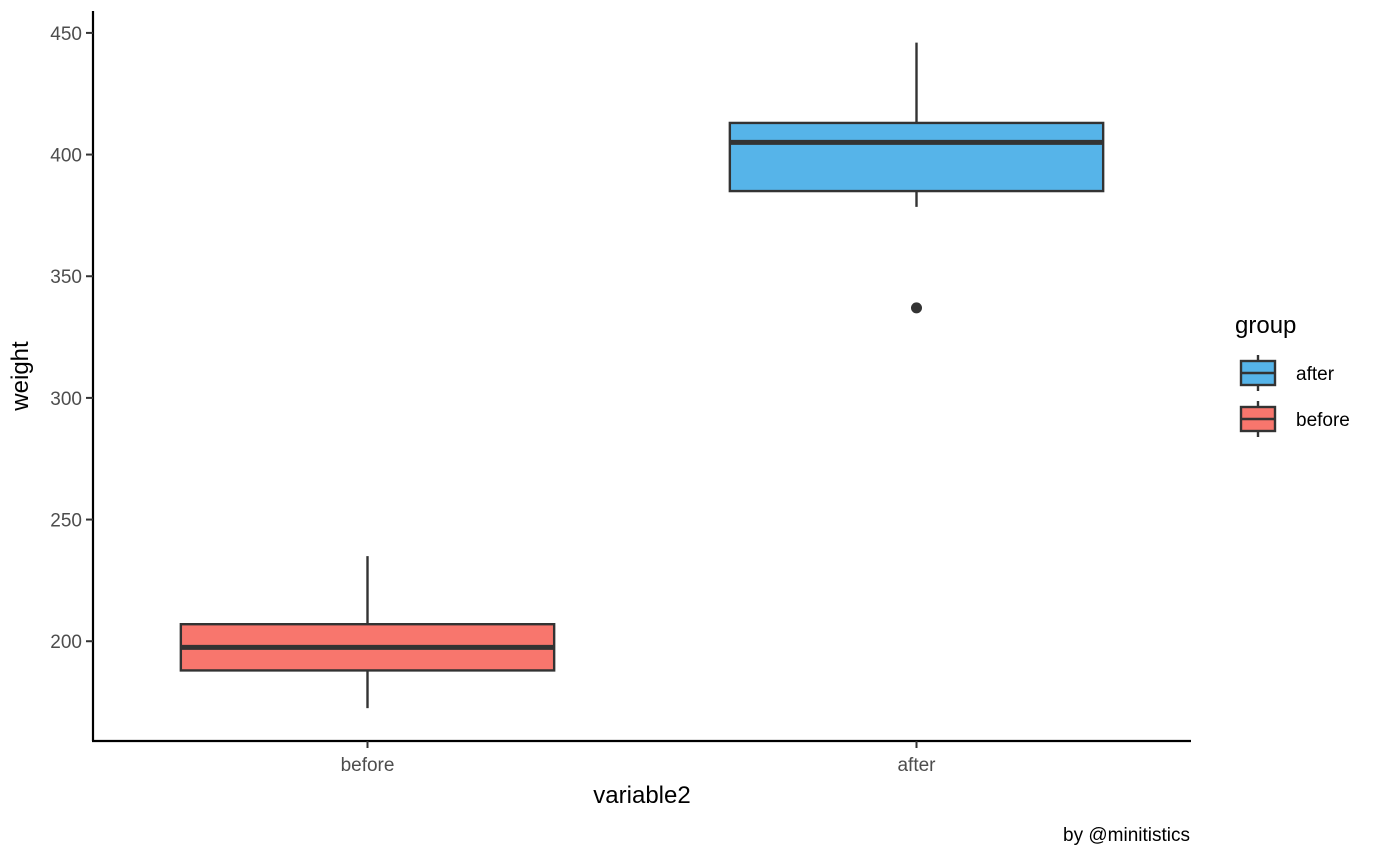  Describe the element at coordinates (66, 642) in the screenshot. I see `y-tick-label: 200` at that location.